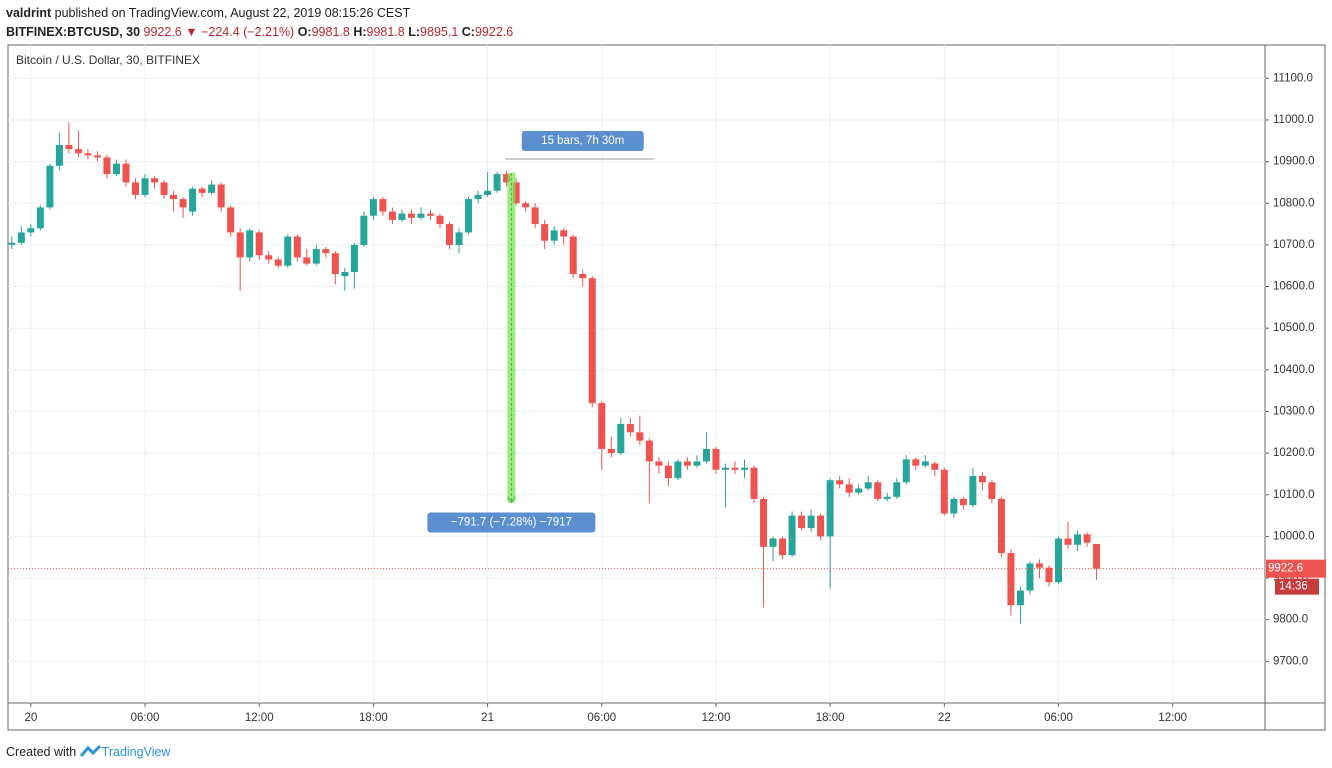 The height and width of the screenshot is (768, 1332). Describe the element at coordinates (944, 718) in the screenshot. I see `x-tick-label: 22` at that location.